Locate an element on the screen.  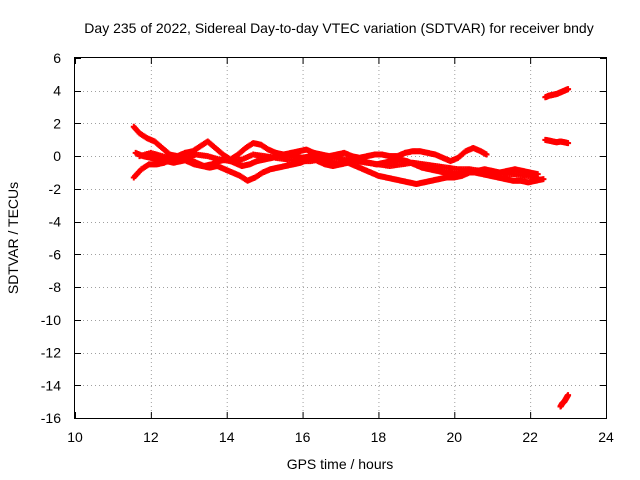
x-tick-label: 24 is located at coordinates (606, 437).